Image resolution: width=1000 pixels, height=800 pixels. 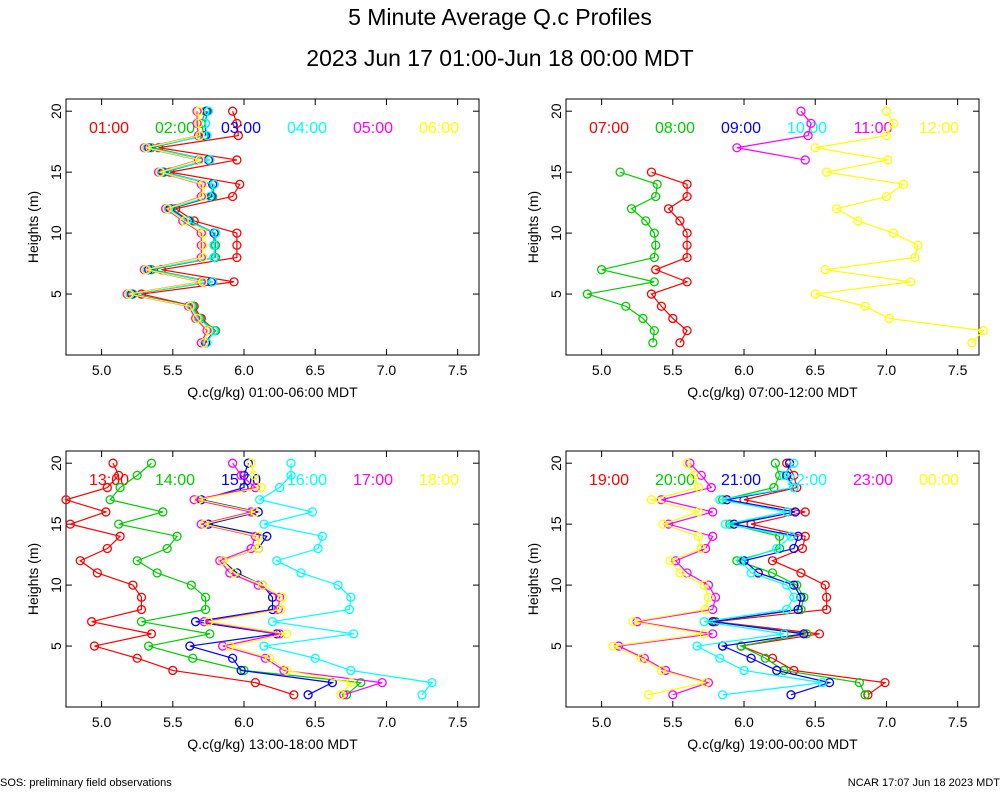 I want to click on panel1-x-tick-label: 7.5, so click(x=458, y=370).